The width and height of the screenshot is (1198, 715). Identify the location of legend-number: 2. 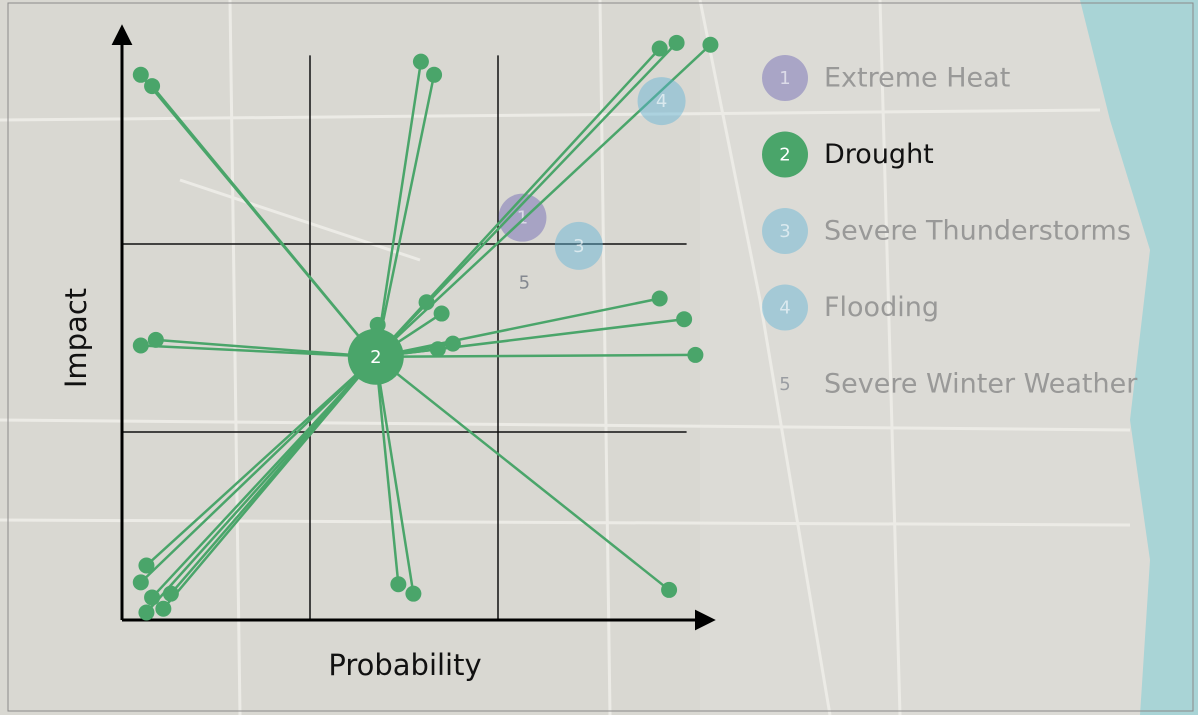
(784, 155).